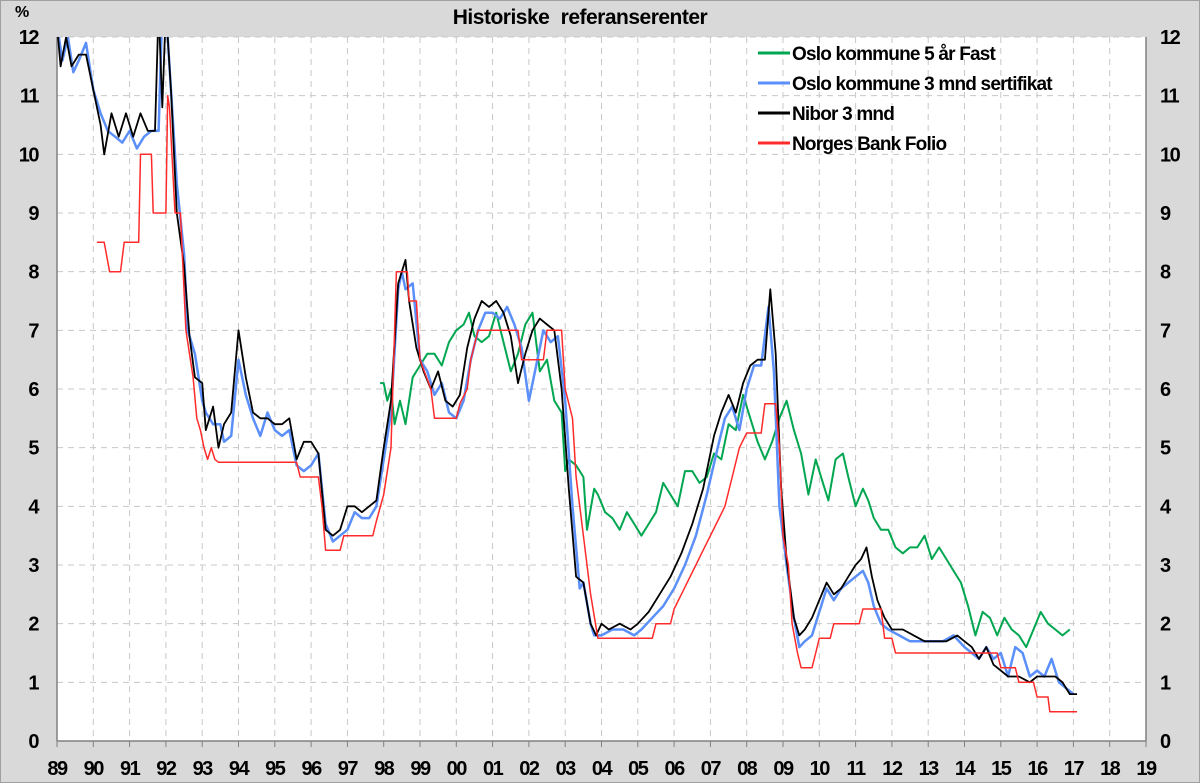 This screenshot has width=1200, height=783. Describe the element at coordinates (1001, 769) in the screenshot. I see `x-tick-label: 15` at that location.